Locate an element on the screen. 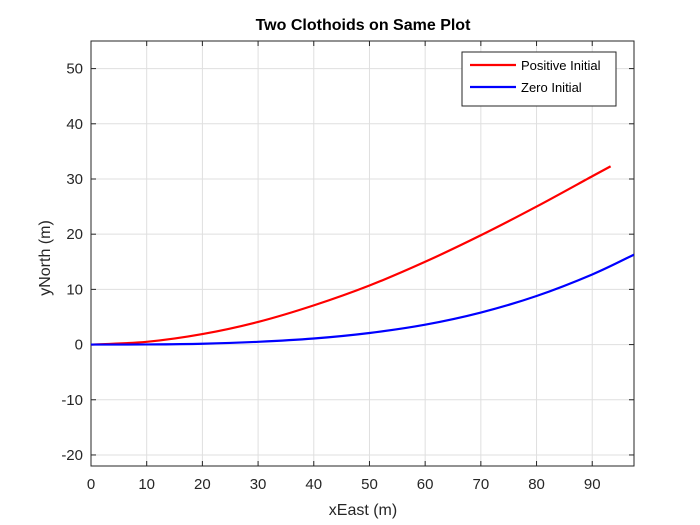 This screenshot has height=525, width=700. legend-label-positive-initial: Positive Initial is located at coordinates (561, 65).